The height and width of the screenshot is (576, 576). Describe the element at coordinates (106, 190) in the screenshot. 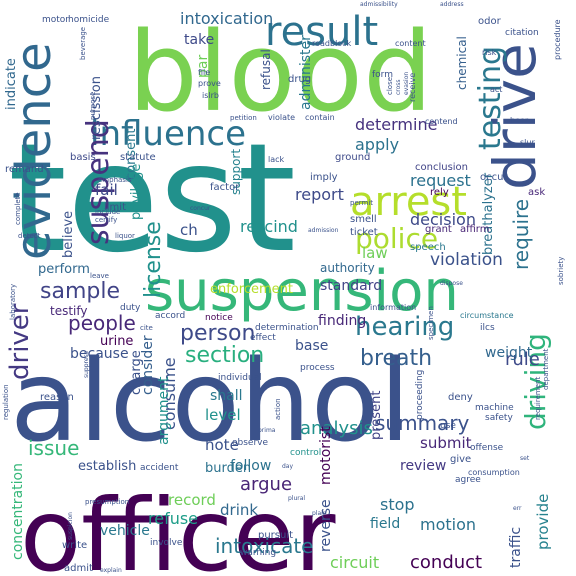

I see `word-fail: fail` at that location.